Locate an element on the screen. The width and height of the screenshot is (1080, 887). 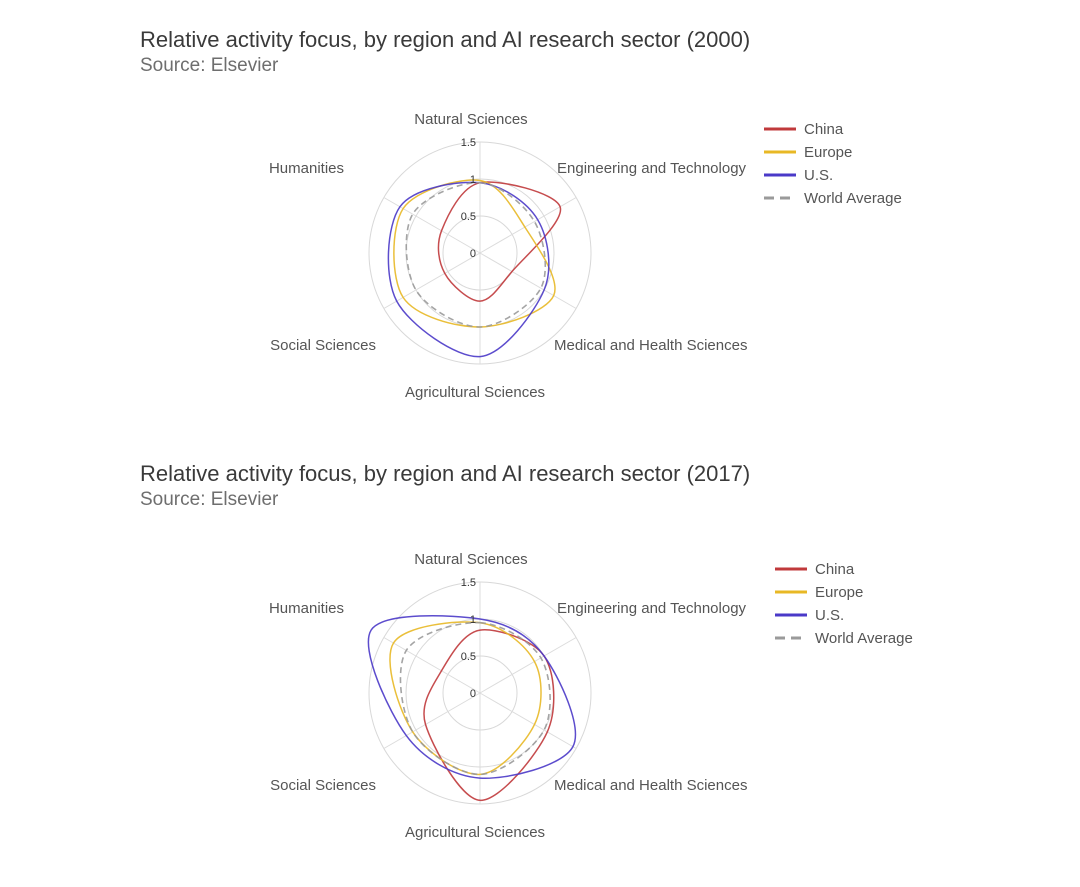
radar-grid is located at coordinates (480, 253).